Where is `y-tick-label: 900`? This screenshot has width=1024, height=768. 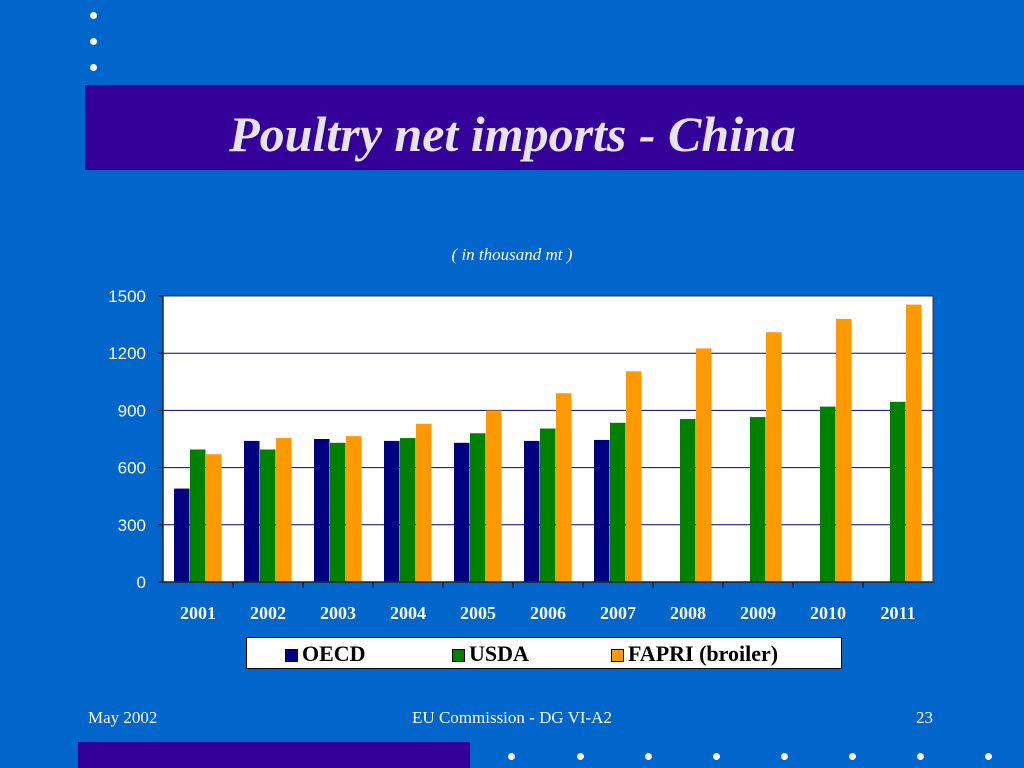 y-tick-label: 900 is located at coordinates (132, 410).